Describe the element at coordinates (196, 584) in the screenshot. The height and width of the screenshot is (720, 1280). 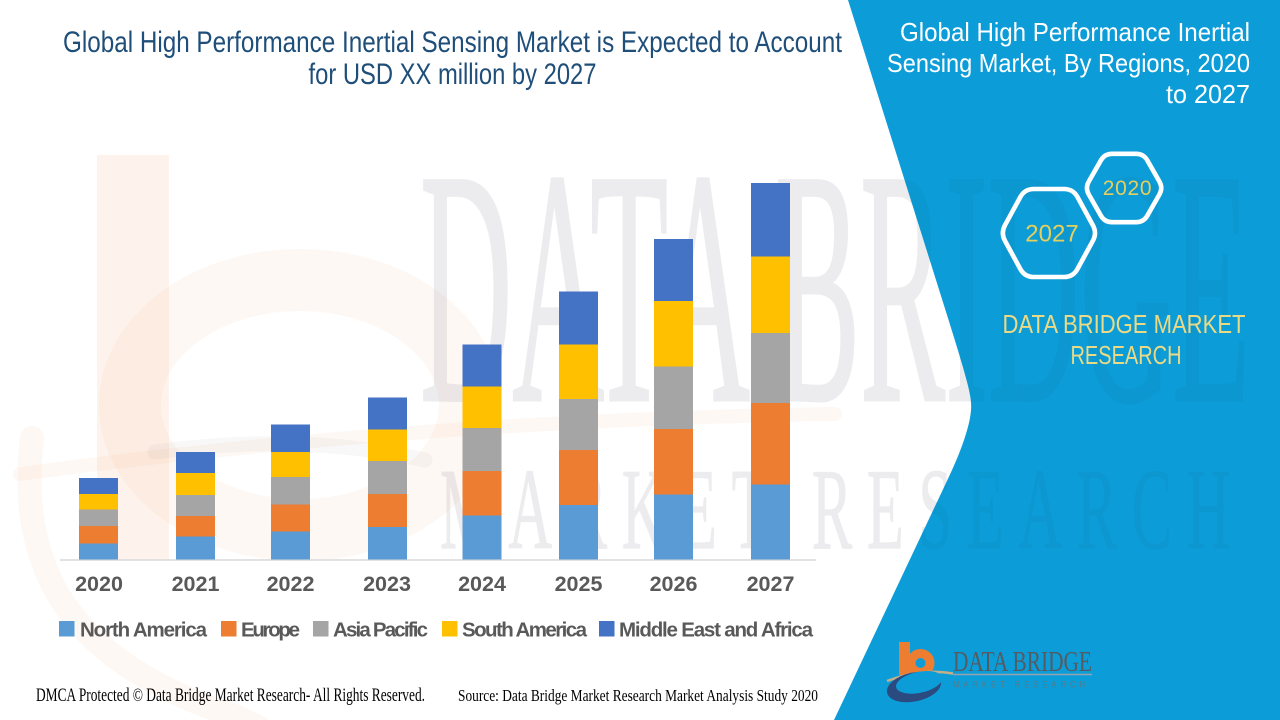
I see `svg-text: 2021` at that location.